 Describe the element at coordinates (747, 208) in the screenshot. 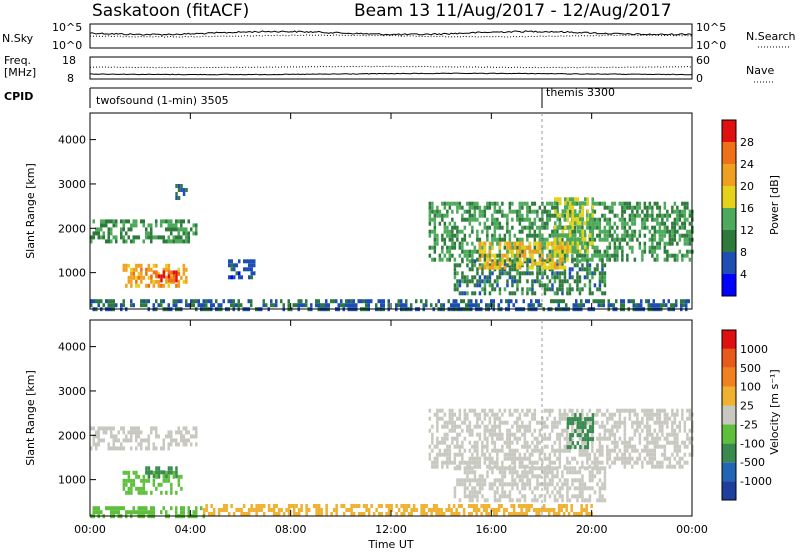

I see `colorbar-tick-label: 16` at that location.